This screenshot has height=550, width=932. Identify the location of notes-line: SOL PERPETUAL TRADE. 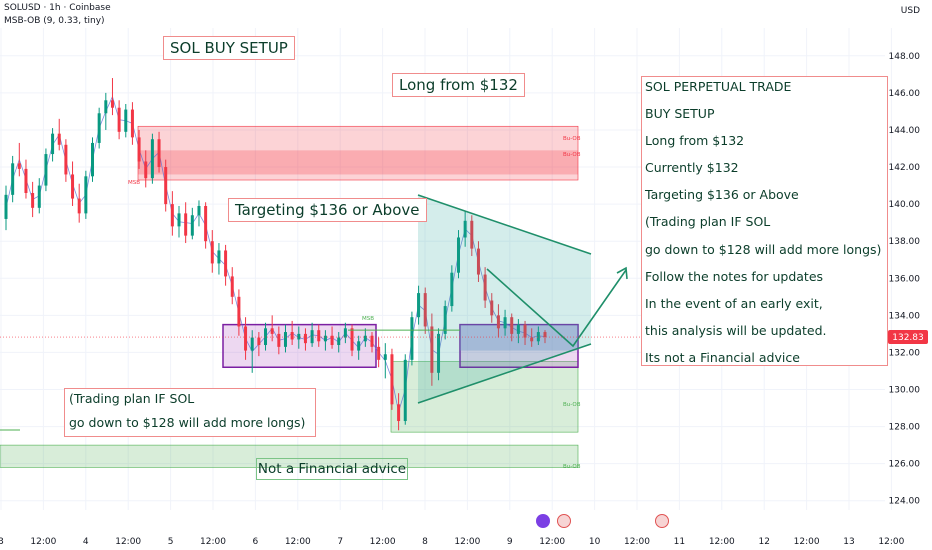
(718, 86).